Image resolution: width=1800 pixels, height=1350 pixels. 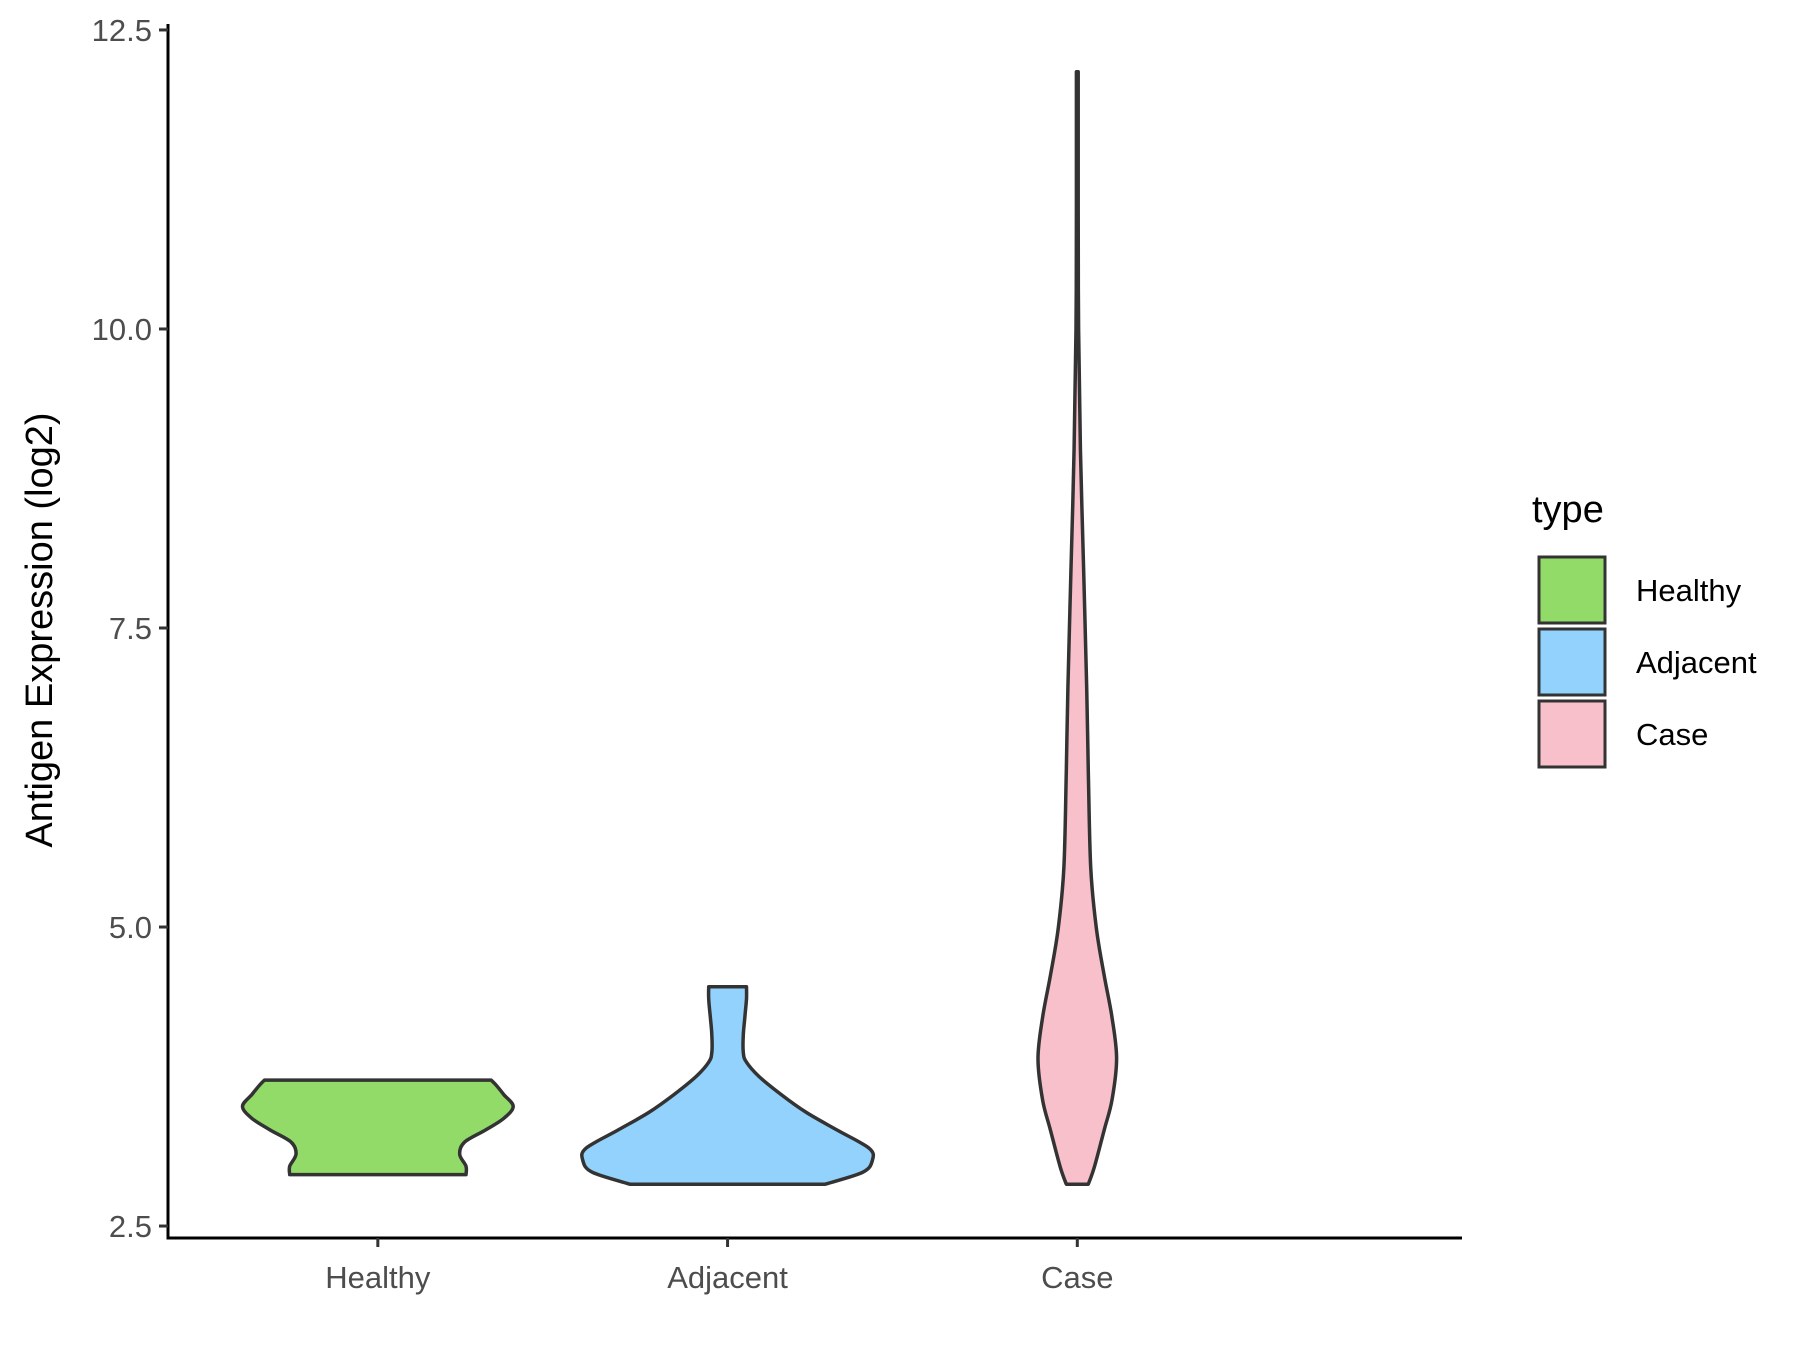 I want to click on legend: type Healthy Adjacent Case, so click(x=1644, y=629).